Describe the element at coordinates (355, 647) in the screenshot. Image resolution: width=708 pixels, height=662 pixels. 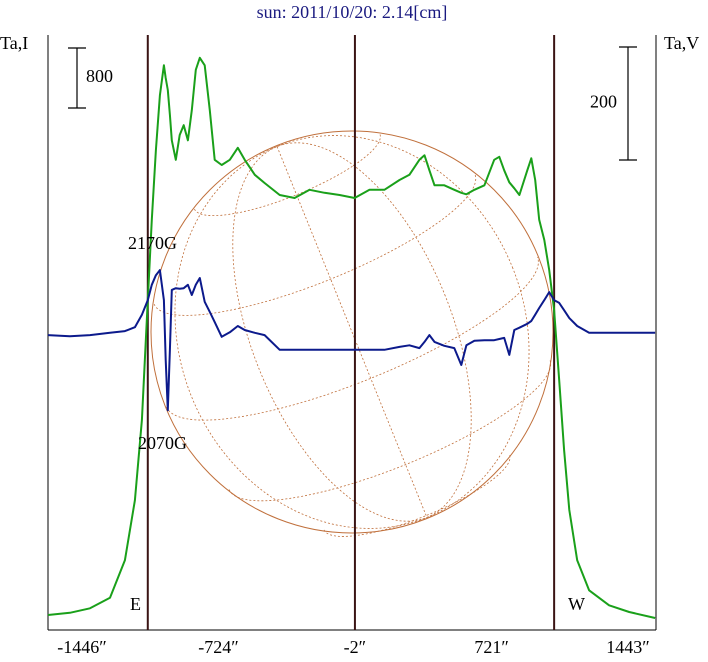
I see `x-tick-label: -2″` at that location.